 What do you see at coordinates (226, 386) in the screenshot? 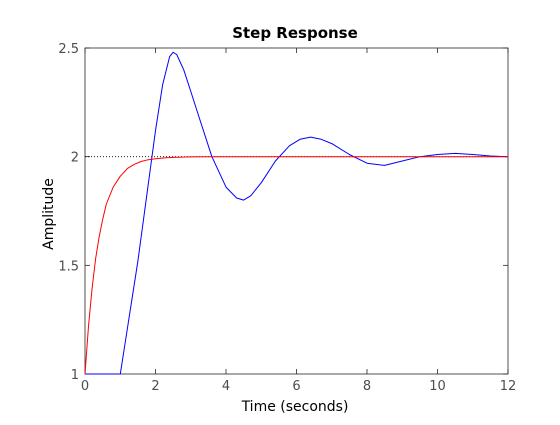
I see `x-tick-label: 4` at bounding box center [226, 386].